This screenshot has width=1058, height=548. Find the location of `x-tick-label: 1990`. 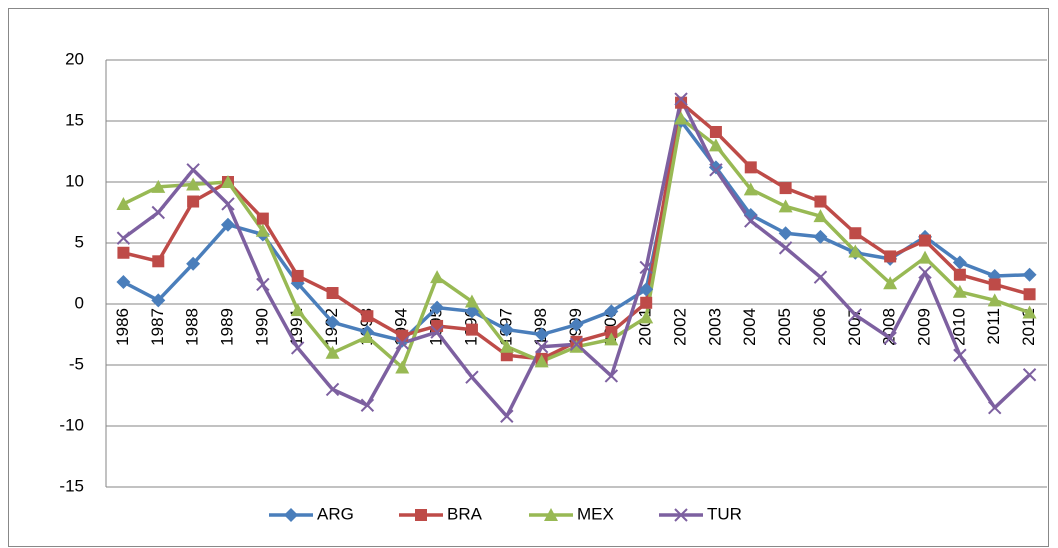

x-tick-label: 1990 is located at coordinates (261, 327).